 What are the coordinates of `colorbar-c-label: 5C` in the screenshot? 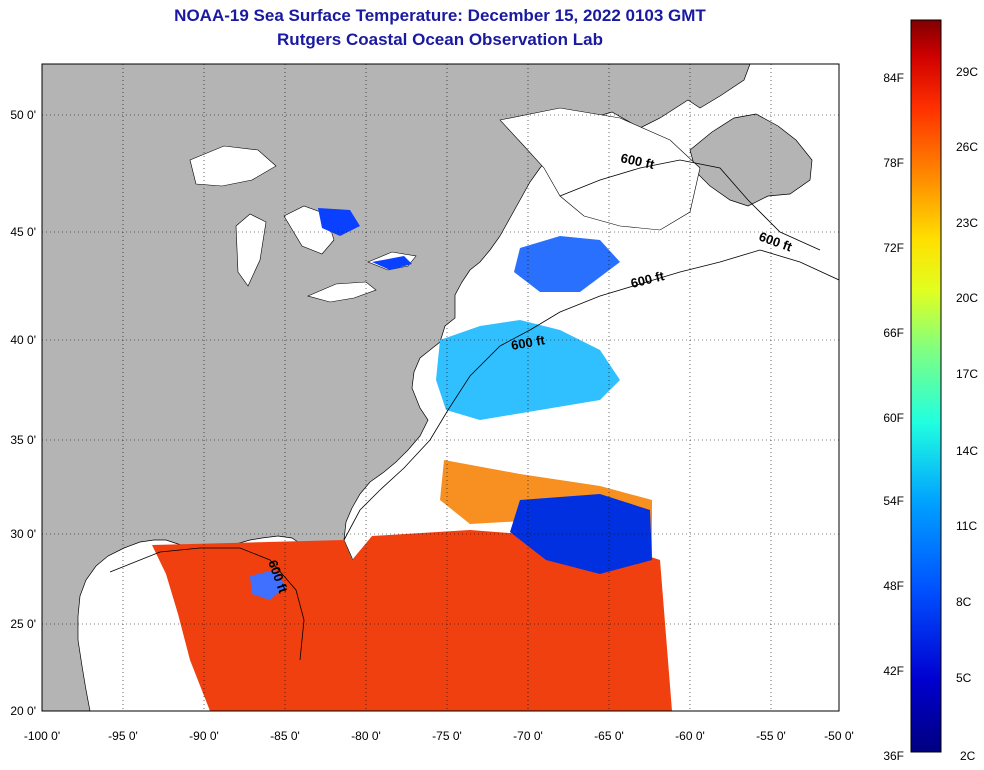 It's located at (964, 678).